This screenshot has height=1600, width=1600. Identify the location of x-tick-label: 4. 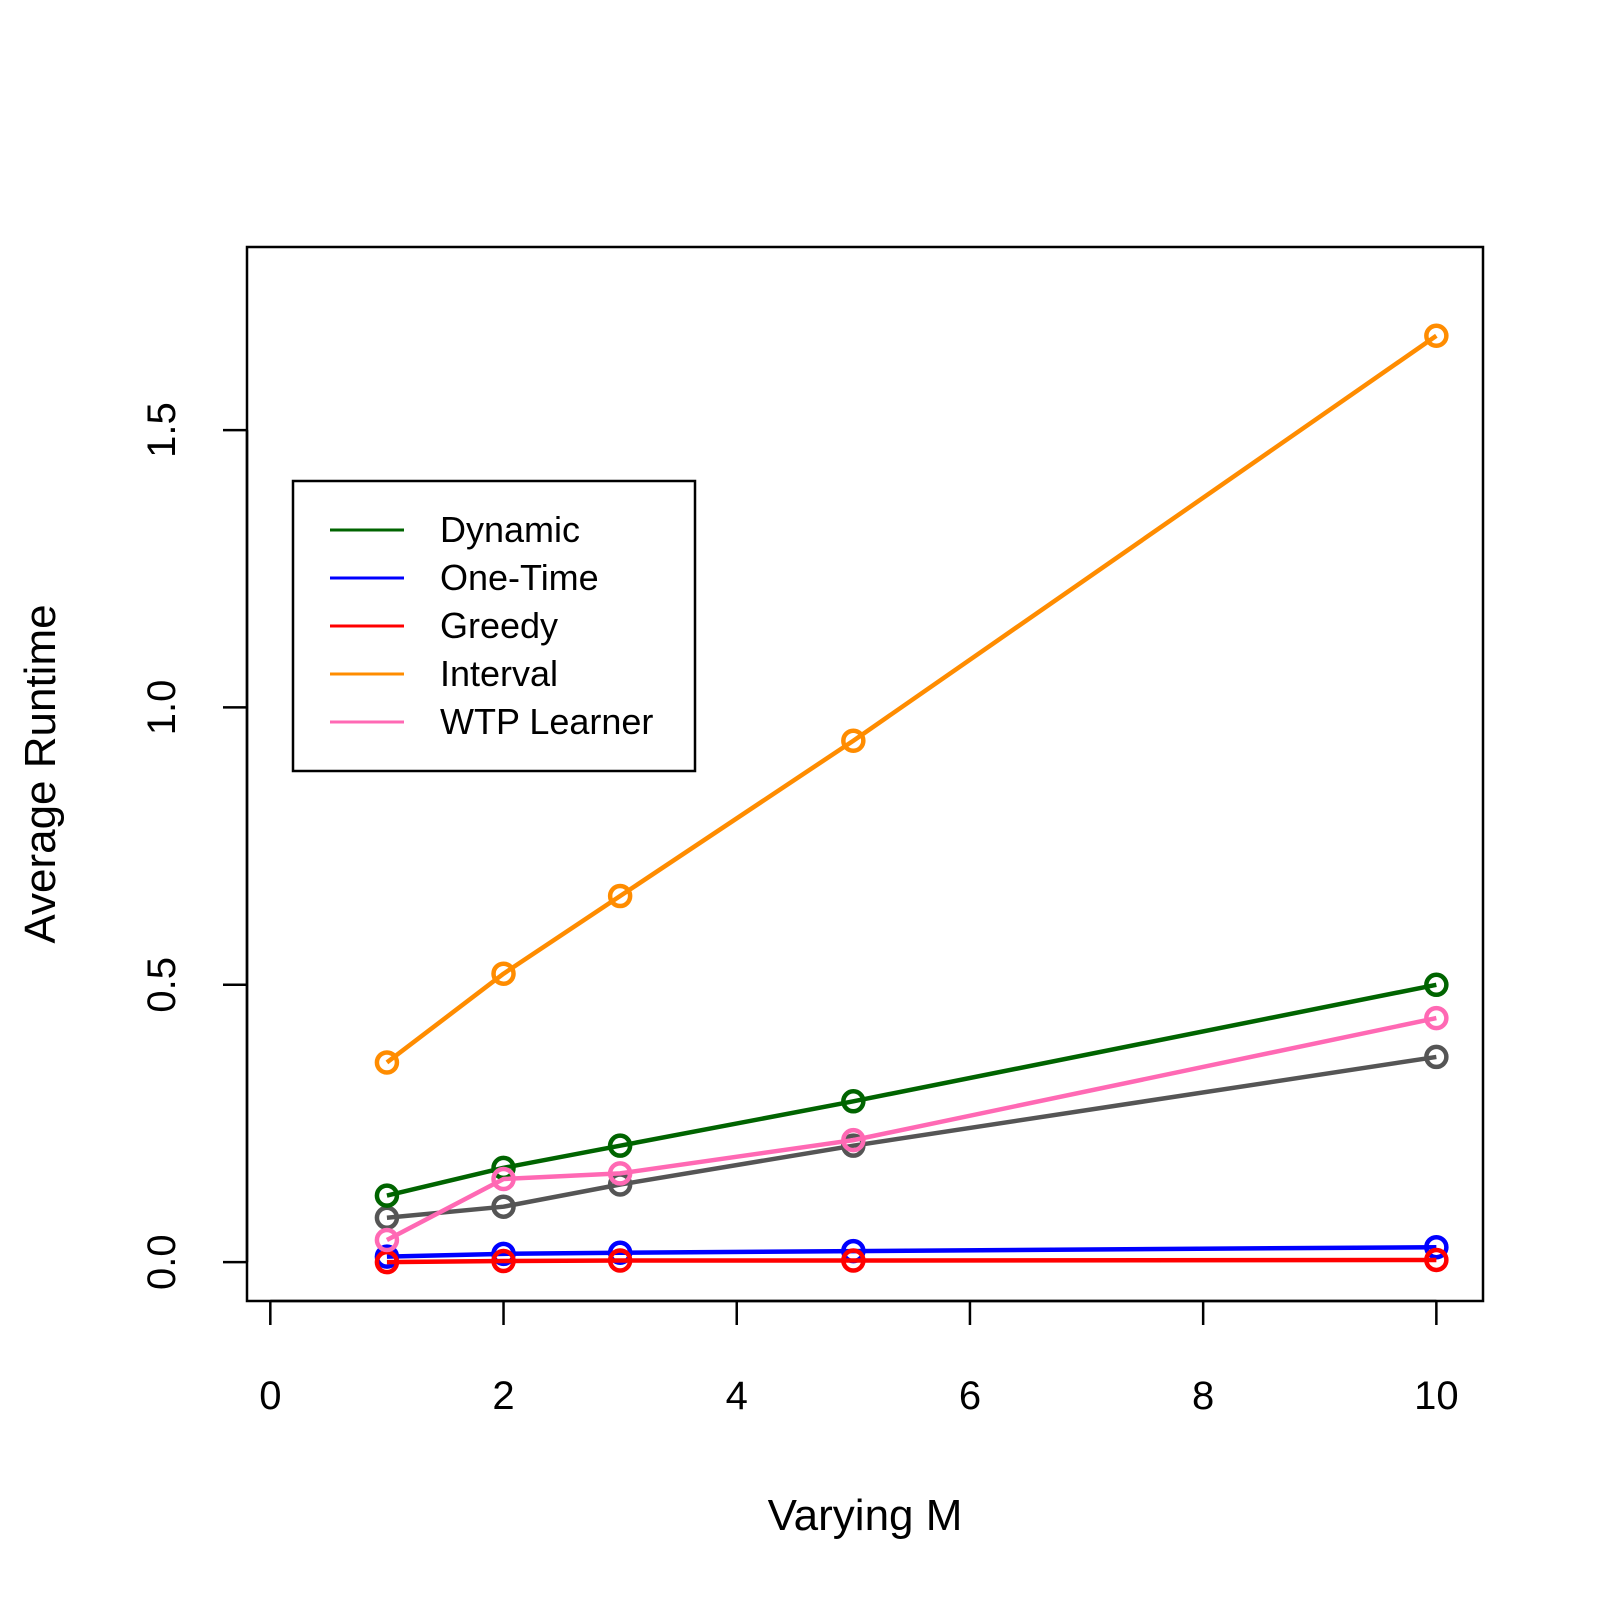
(737, 1396).